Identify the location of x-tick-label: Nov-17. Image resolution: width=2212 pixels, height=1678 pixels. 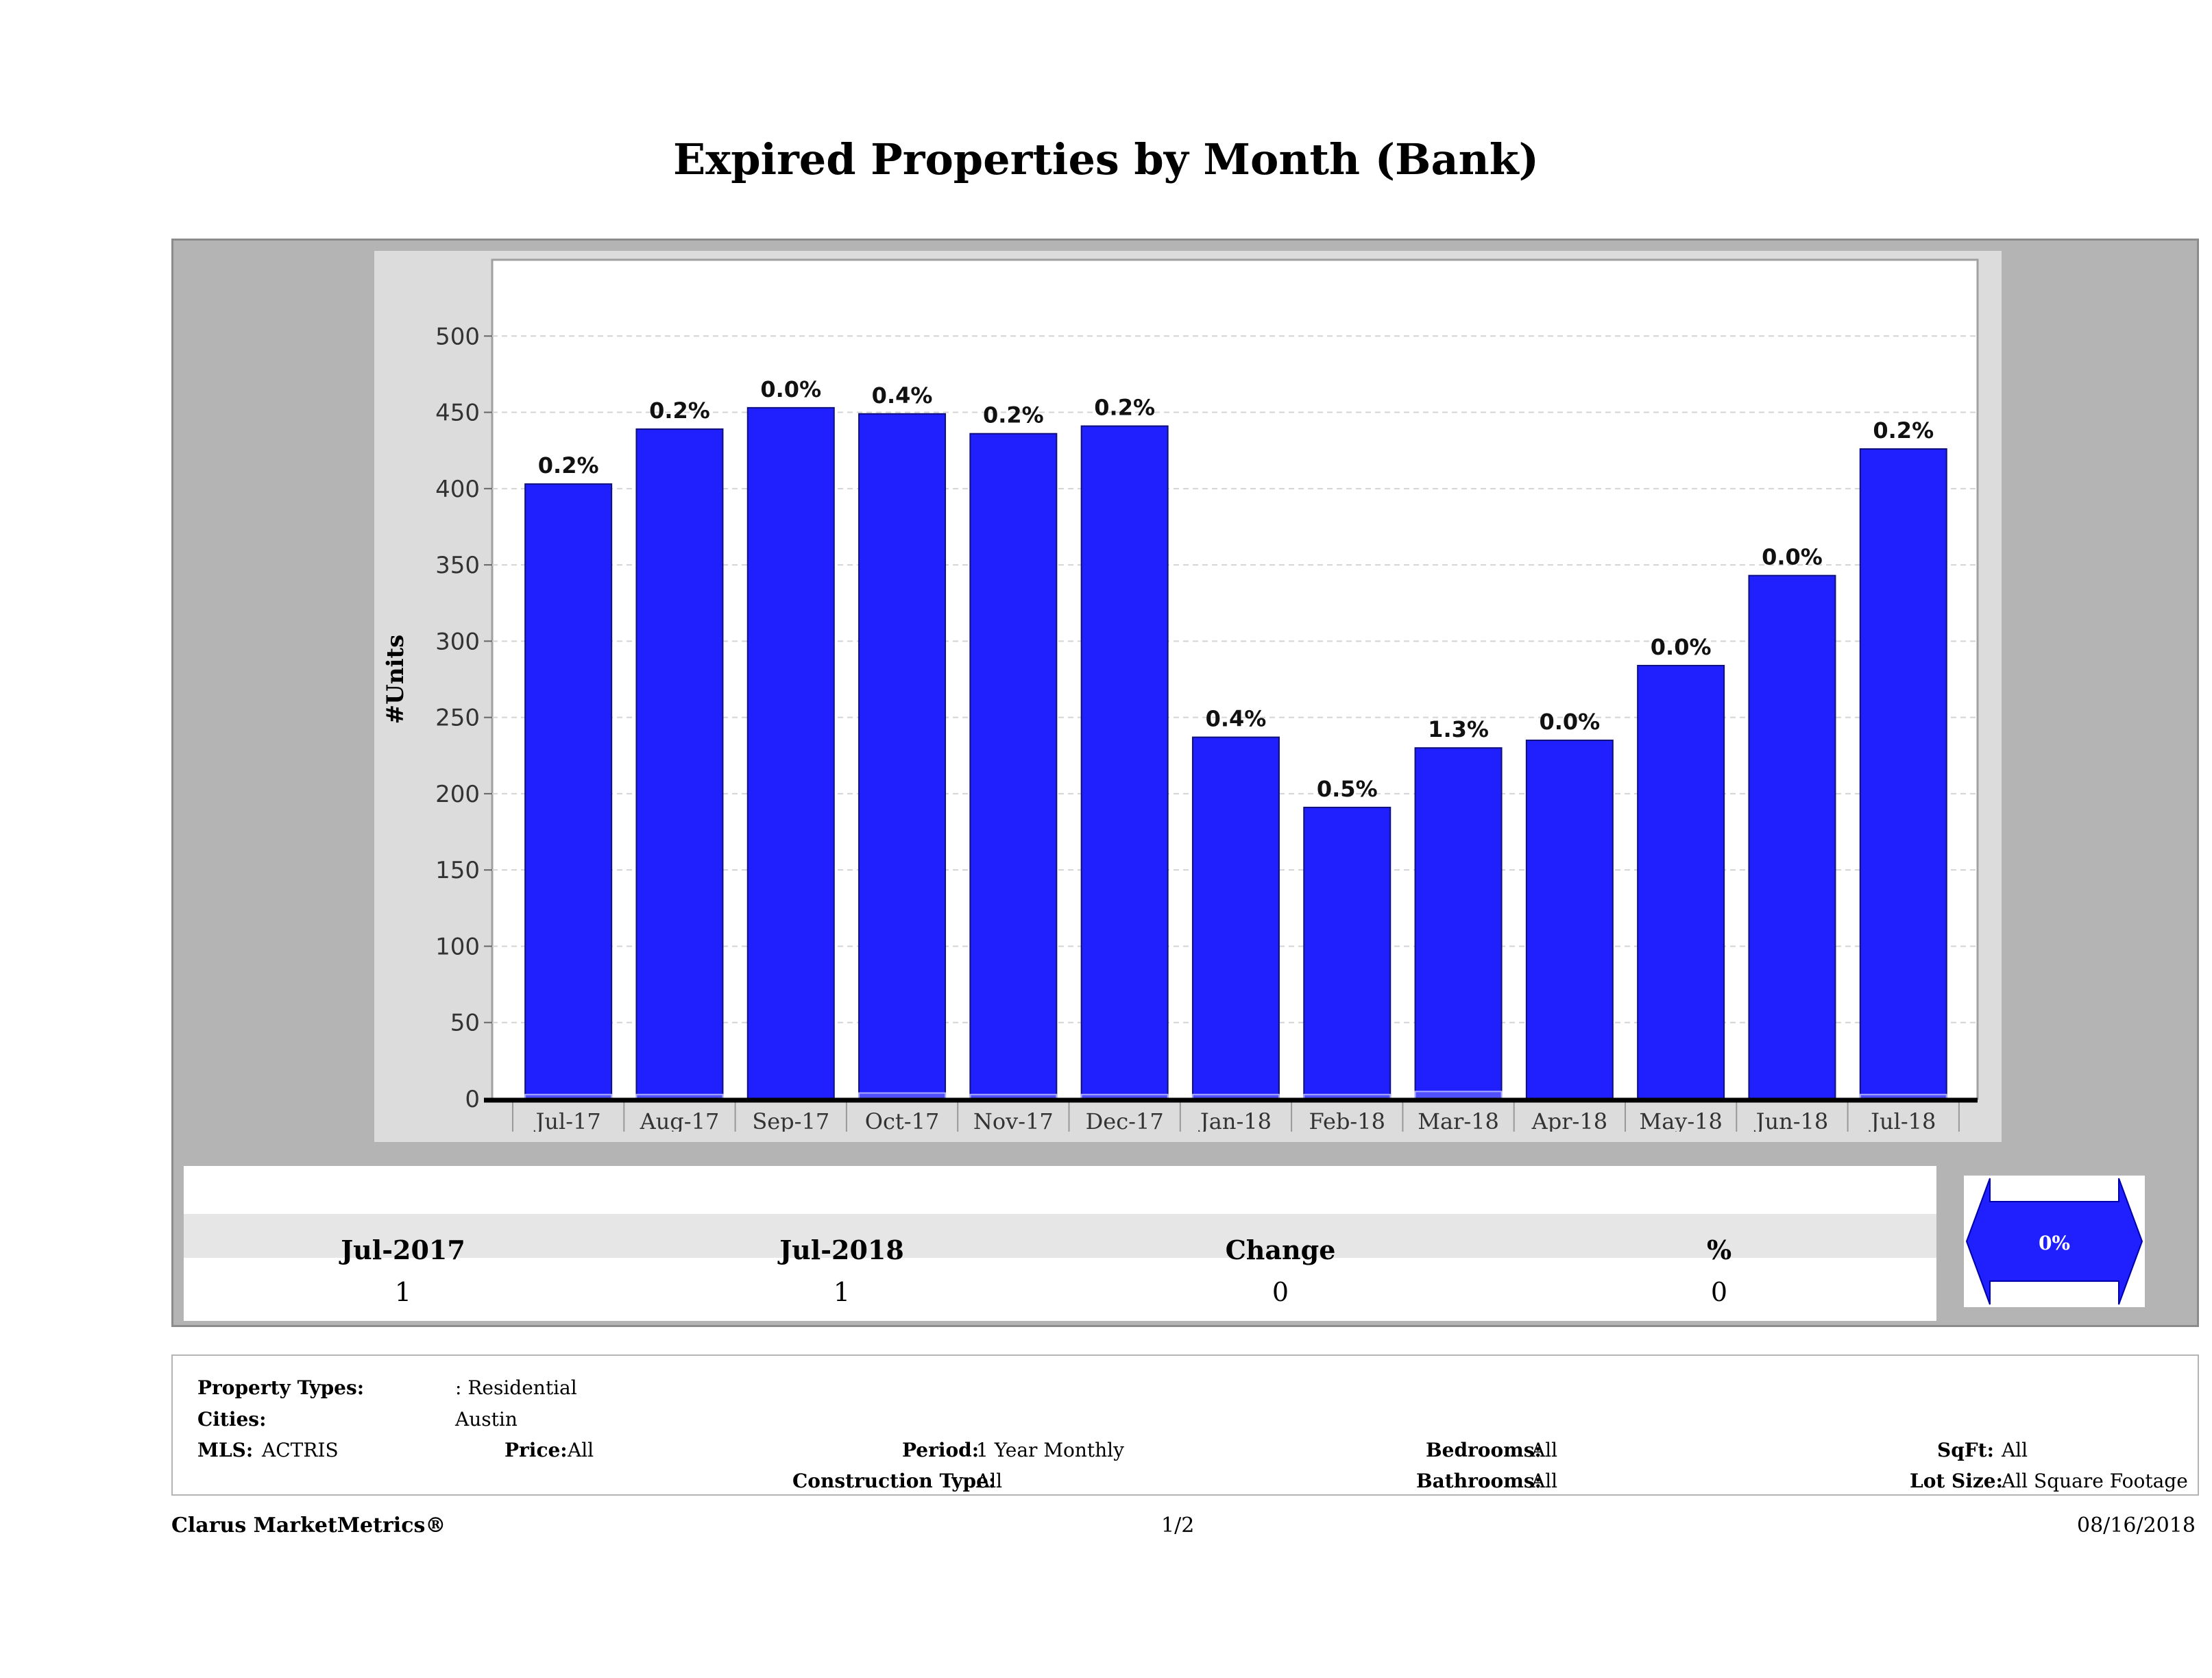
(1013, 1120).